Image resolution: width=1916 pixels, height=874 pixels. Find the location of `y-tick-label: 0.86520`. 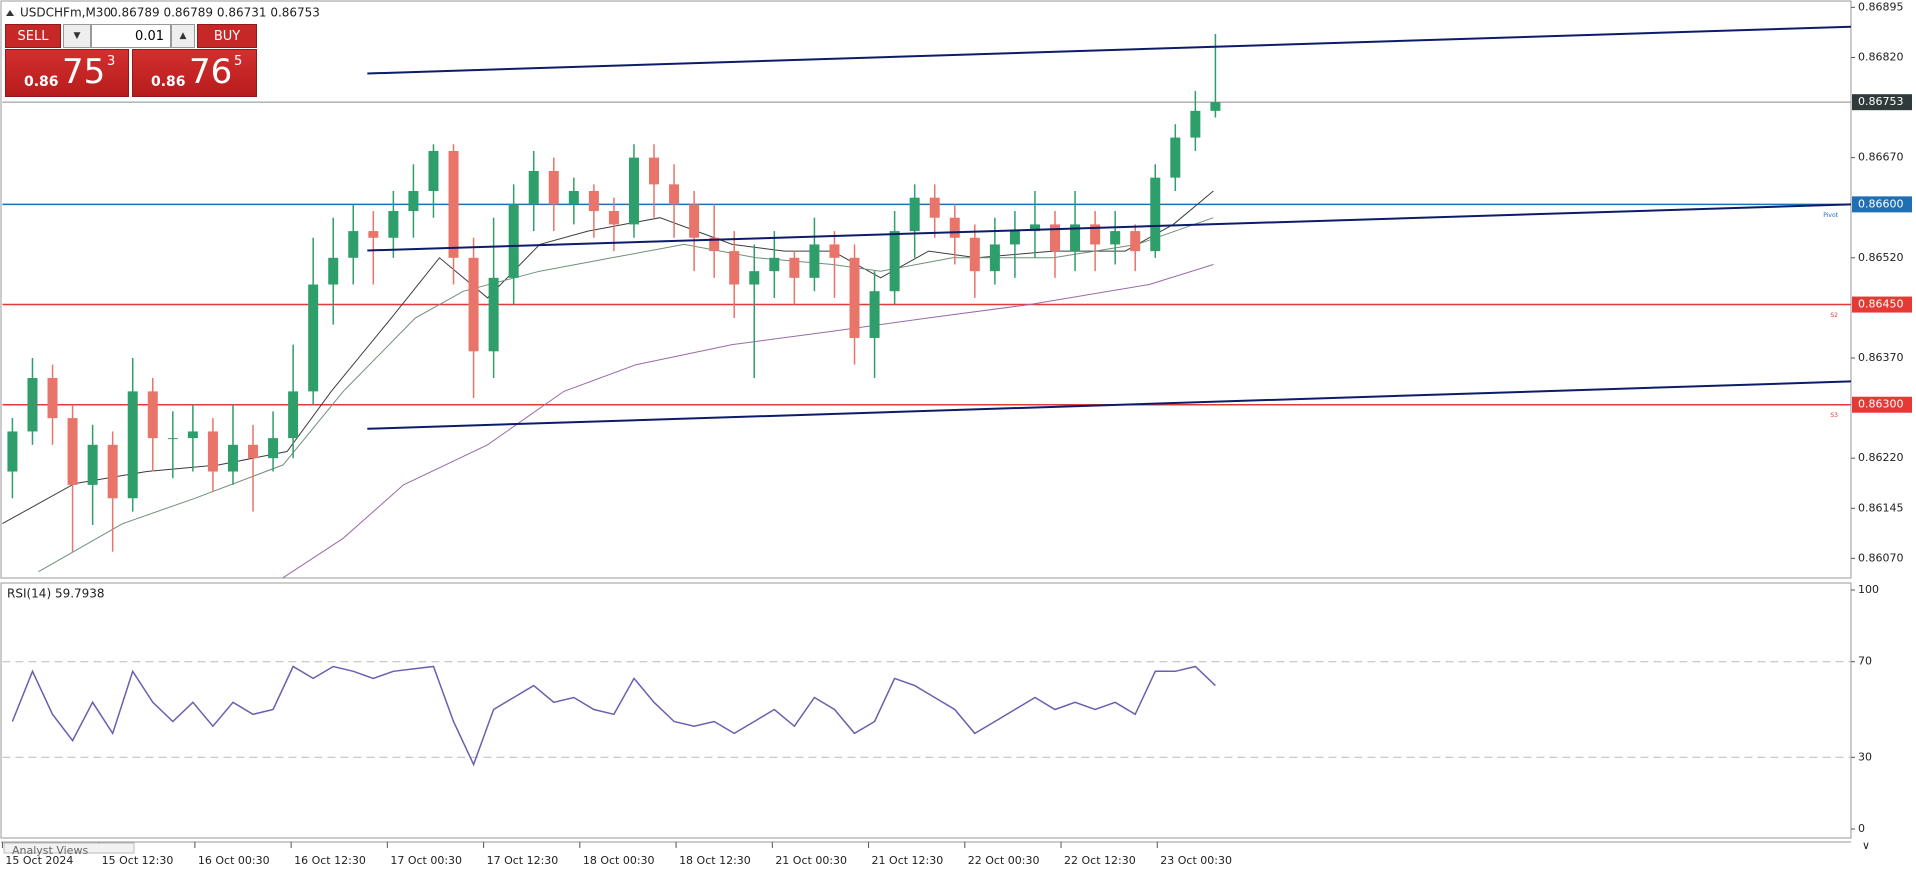

y-tick-label: 0.86520 is located at coordinates (1881, 257).